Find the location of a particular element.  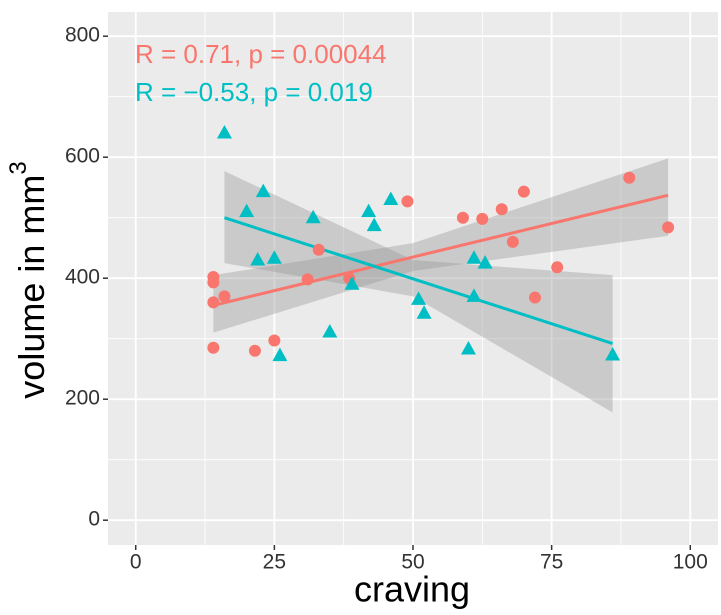

y-tick-label: 200 is located at coordinates (82, 398).